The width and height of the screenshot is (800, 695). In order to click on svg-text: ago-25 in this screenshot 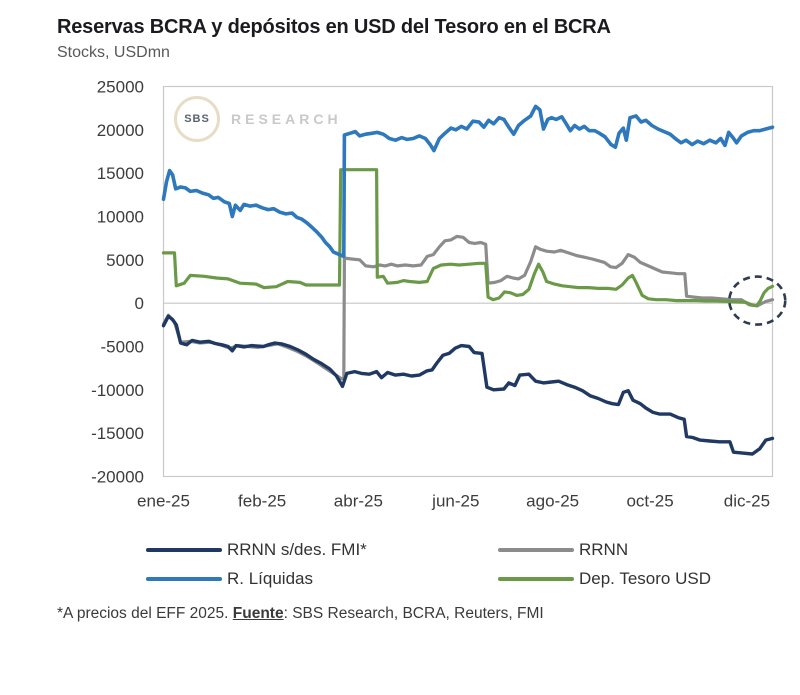, I will do `click(552, 501)`.